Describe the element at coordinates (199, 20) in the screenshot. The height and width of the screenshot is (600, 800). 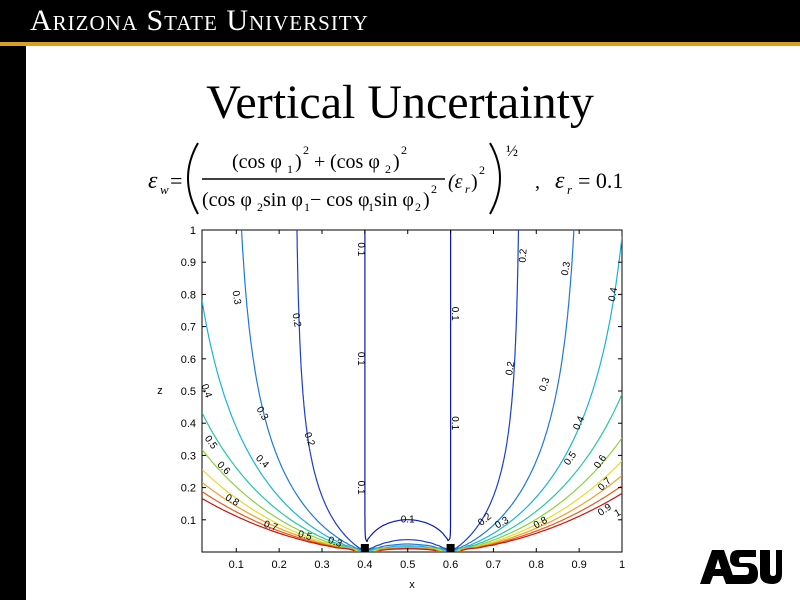
I see `university-name: Arizona State University` at that location.